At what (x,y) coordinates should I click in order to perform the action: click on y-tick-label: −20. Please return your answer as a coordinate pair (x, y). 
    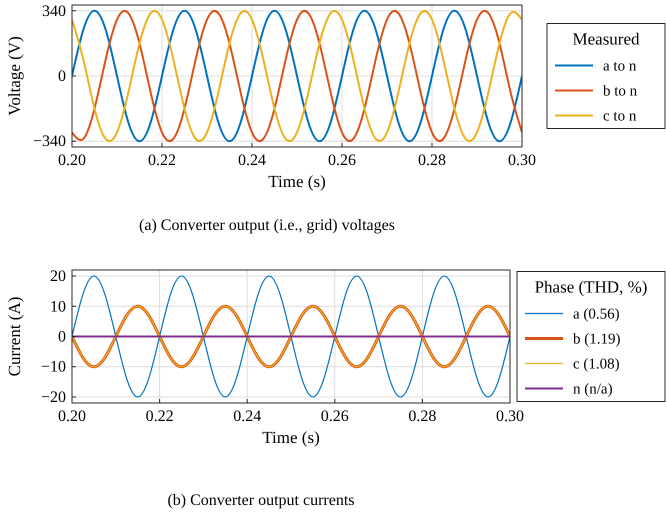
    Looking at the image, I should click on (53, 397).